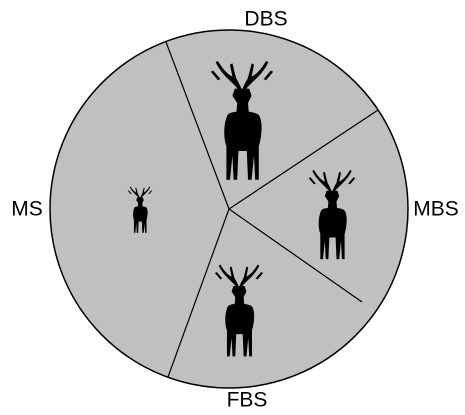  Describe the element at coordinates (27, 209) in the screenshot. I see `segment-label: MS` at that location.